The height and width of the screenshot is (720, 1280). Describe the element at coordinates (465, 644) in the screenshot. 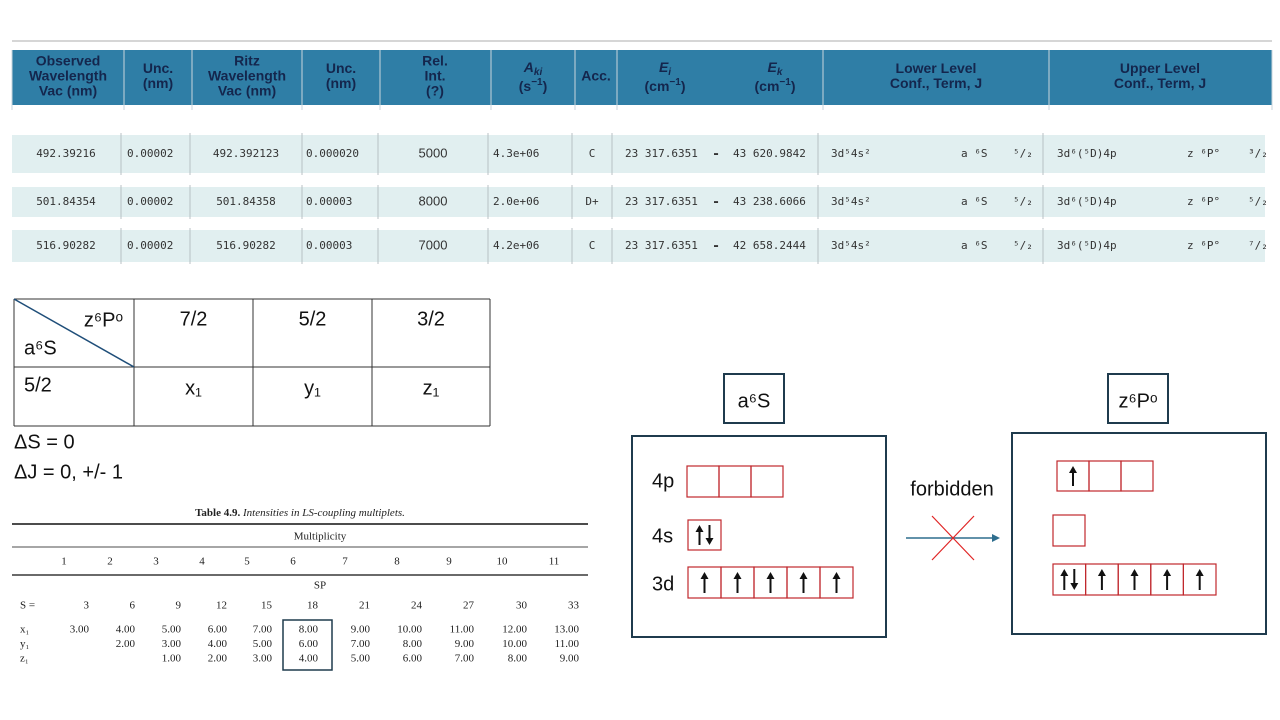

I see `cell-text: 9.00` at that location.